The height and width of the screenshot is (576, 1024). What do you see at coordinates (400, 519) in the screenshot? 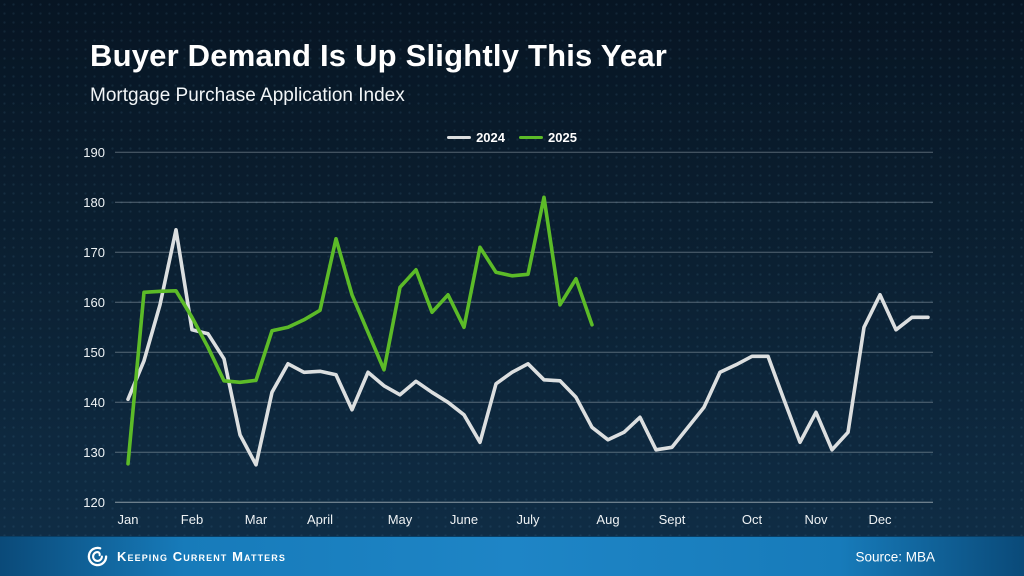
I see `x-tick-may: May` at bounding box center [400, 519].